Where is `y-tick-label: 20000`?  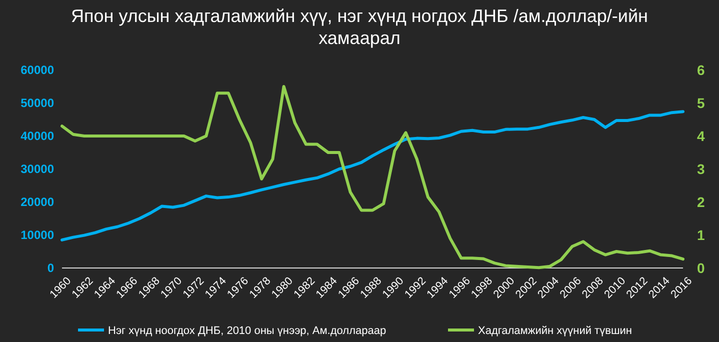 y-tick-label: 20000 is located at coordinates (37, 202).